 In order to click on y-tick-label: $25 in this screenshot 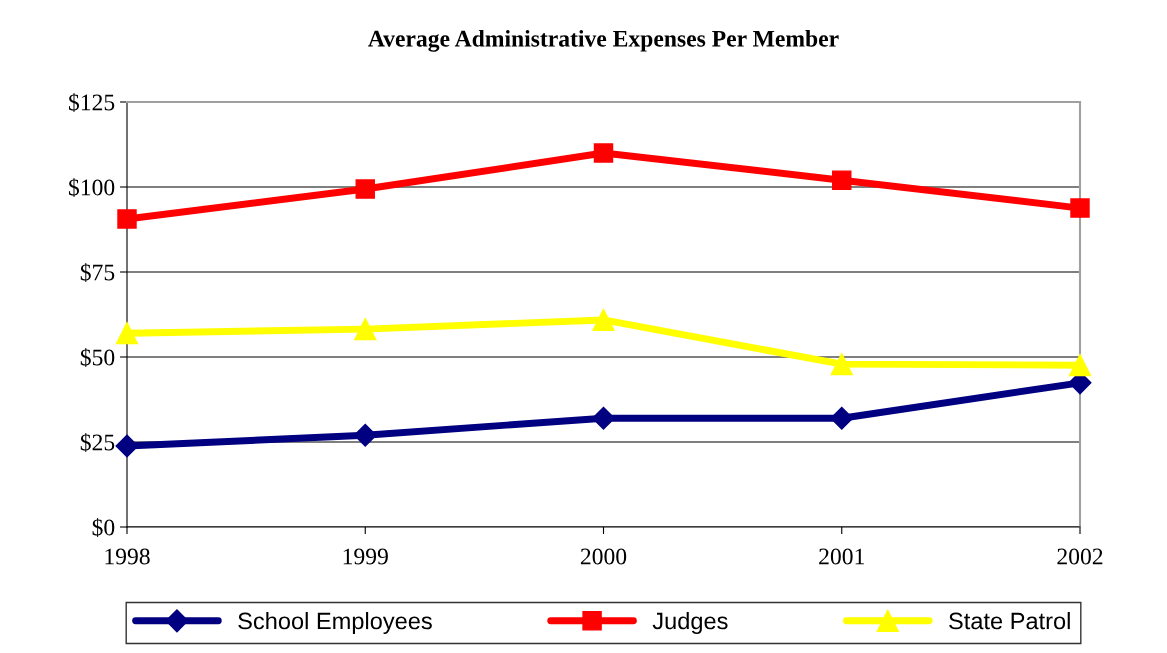, I will do `click(97, 442)`.